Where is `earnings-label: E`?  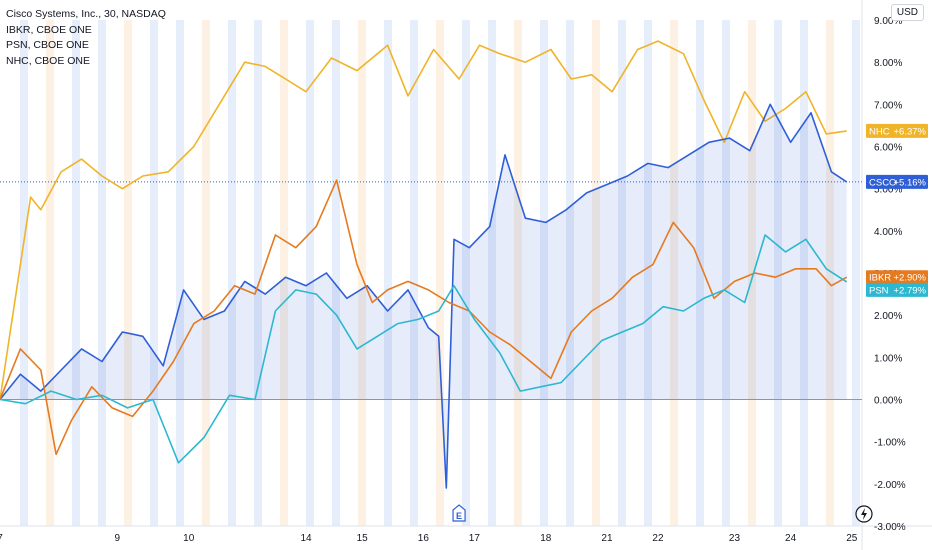 earnings-label: E is located at coordinates (459, 516).